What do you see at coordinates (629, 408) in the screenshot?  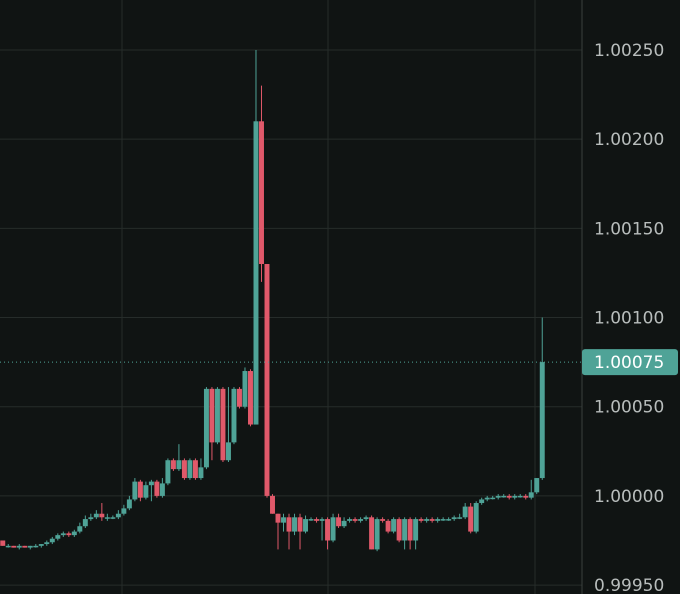 I see `y-tick-label: 1.00050` at bounding box center [629, 408].